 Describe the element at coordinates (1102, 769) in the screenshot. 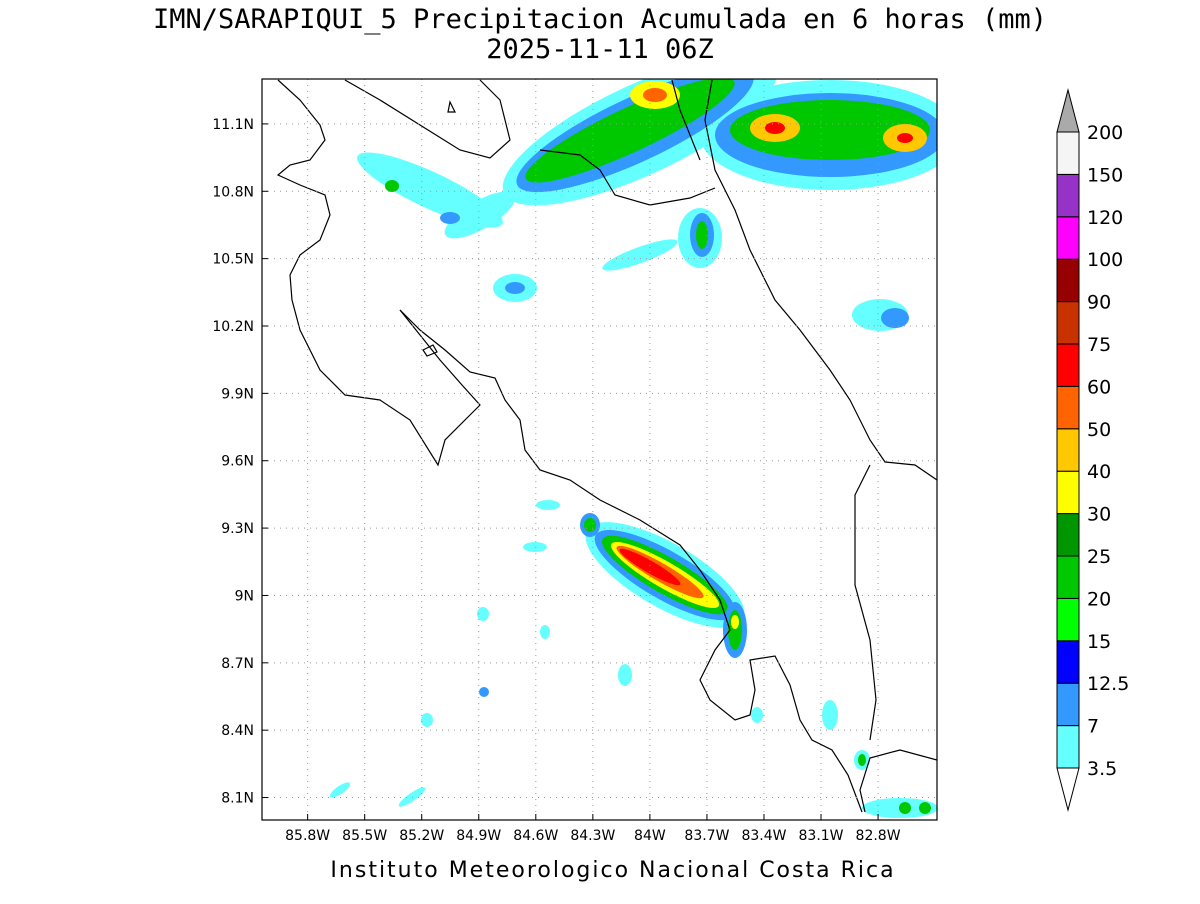

I see `colorbar-label: 3.5` at that location.